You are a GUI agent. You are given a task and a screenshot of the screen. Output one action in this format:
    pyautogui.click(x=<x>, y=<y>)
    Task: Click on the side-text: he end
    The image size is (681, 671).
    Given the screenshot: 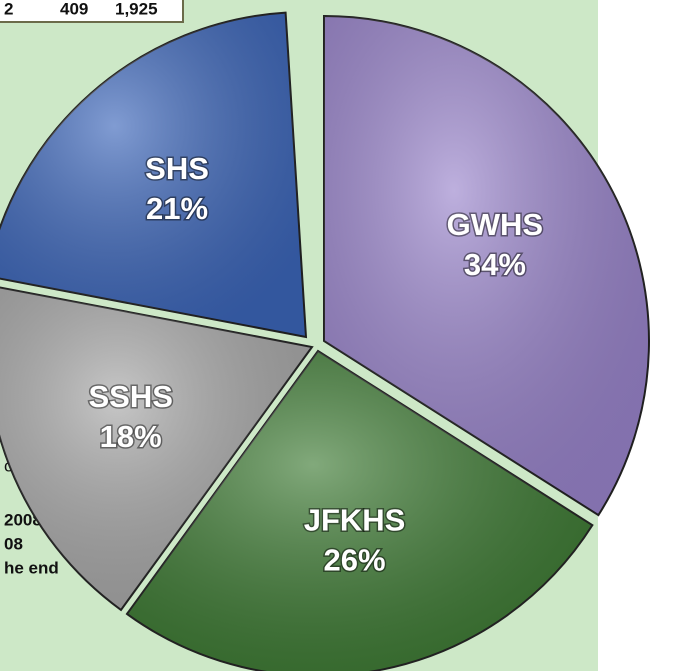 What is the action you would take?
    pyautogui.click(x=31, y=567)
    